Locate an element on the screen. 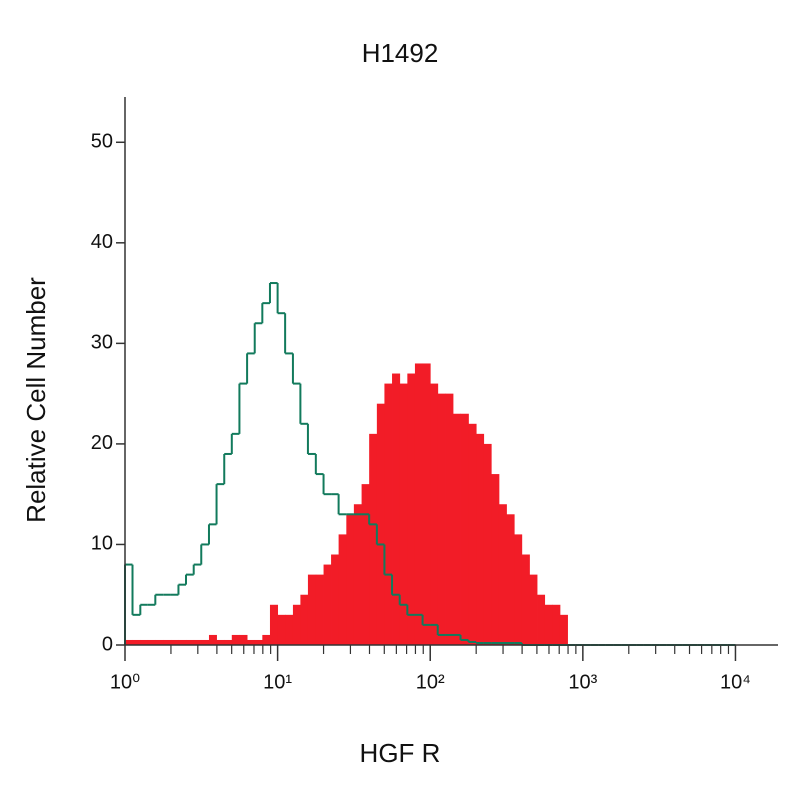 The height and width of the screenshot is (800, 800). x-tick-label: 10⁰ is located at coordinates (125, 682).